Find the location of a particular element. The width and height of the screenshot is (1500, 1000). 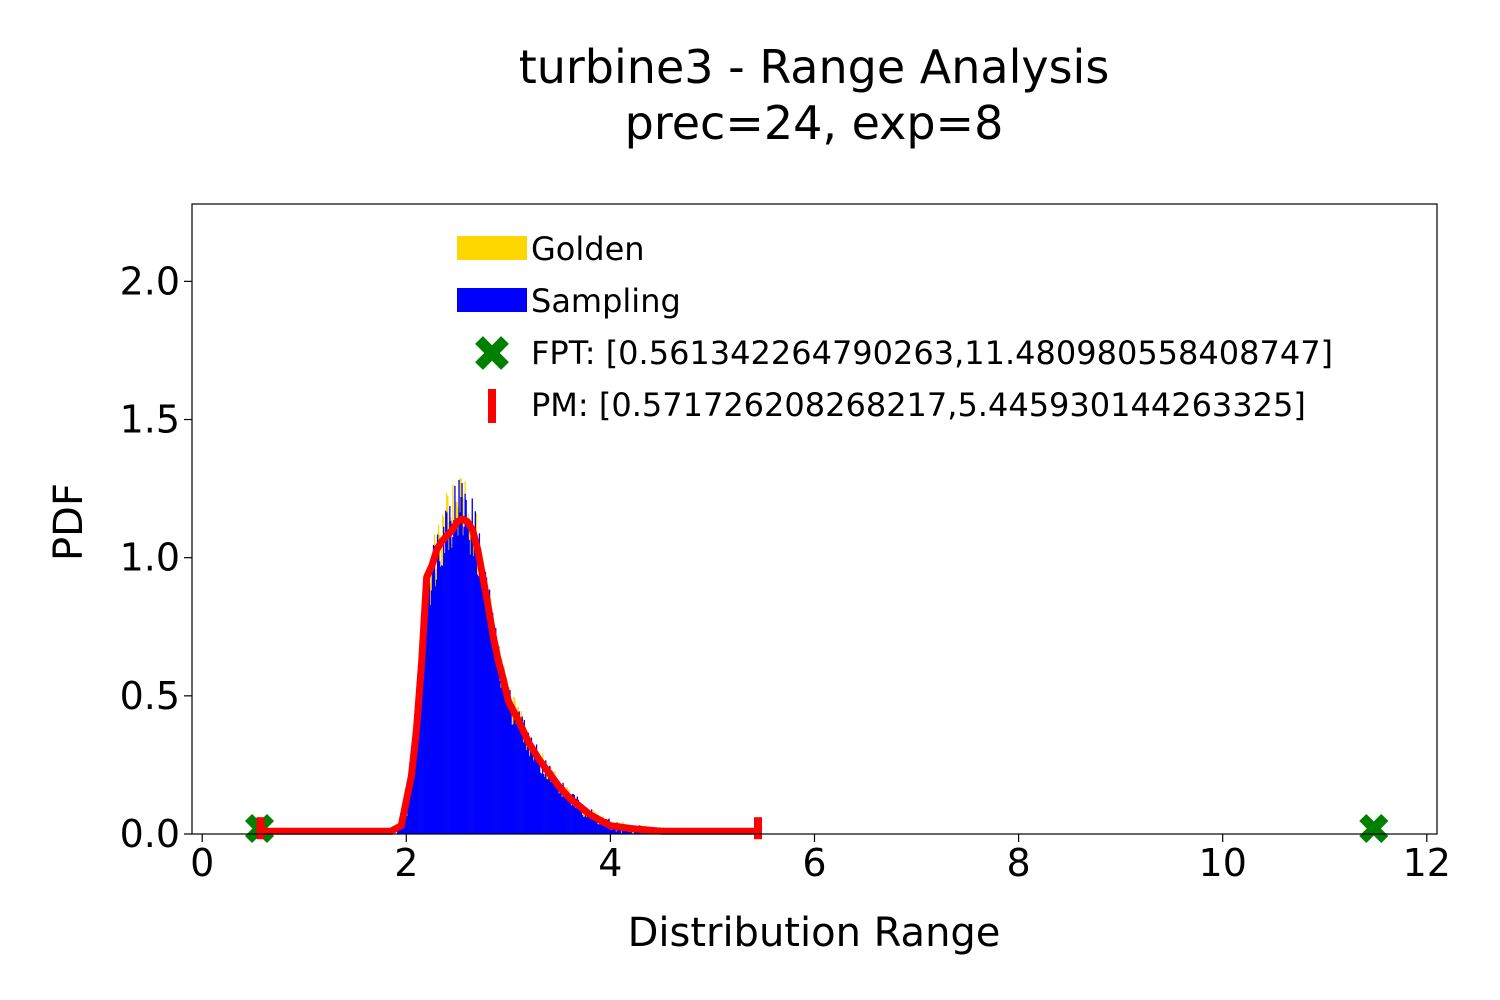

y-axis-label: PDF is located at coordinates (69, 522).